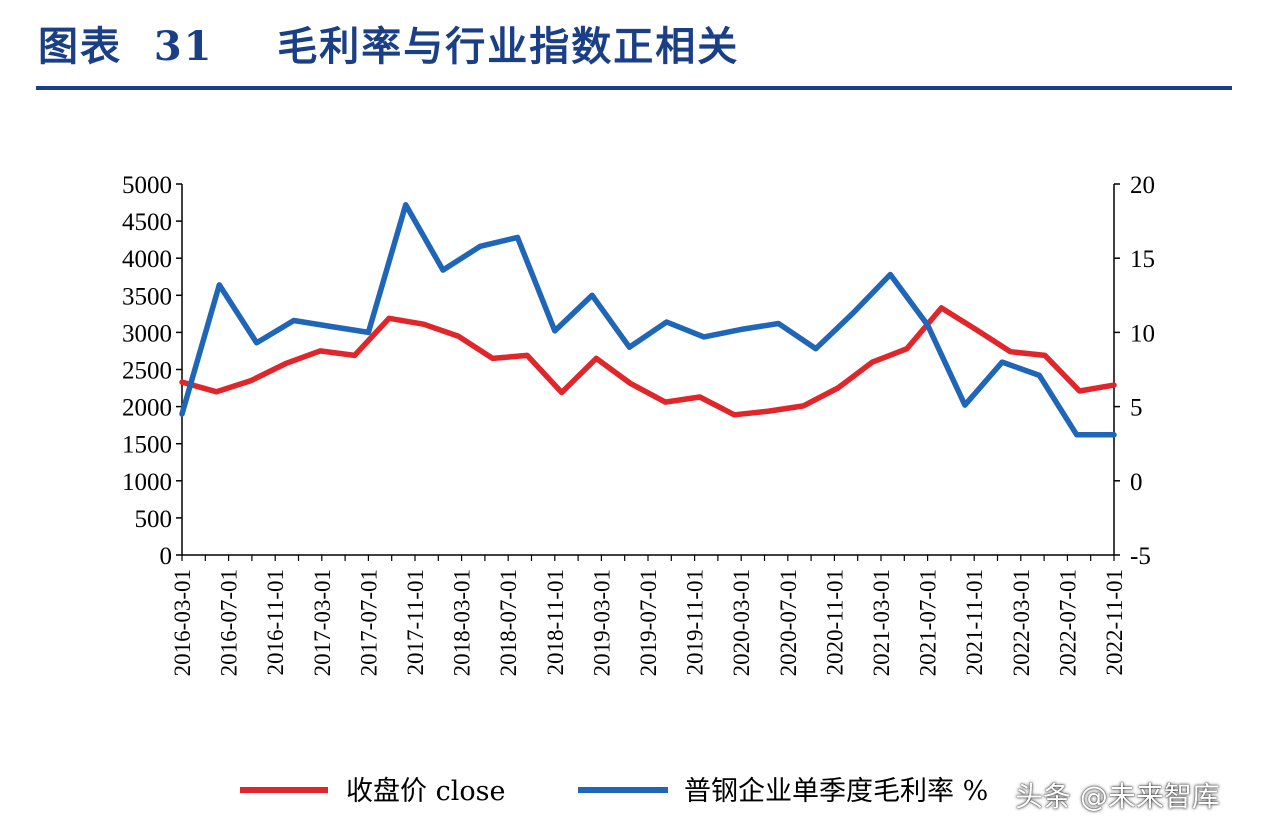 The image size is (1276, 838). I want to click on y-left-tick-label: 1500, so click(147, 445).